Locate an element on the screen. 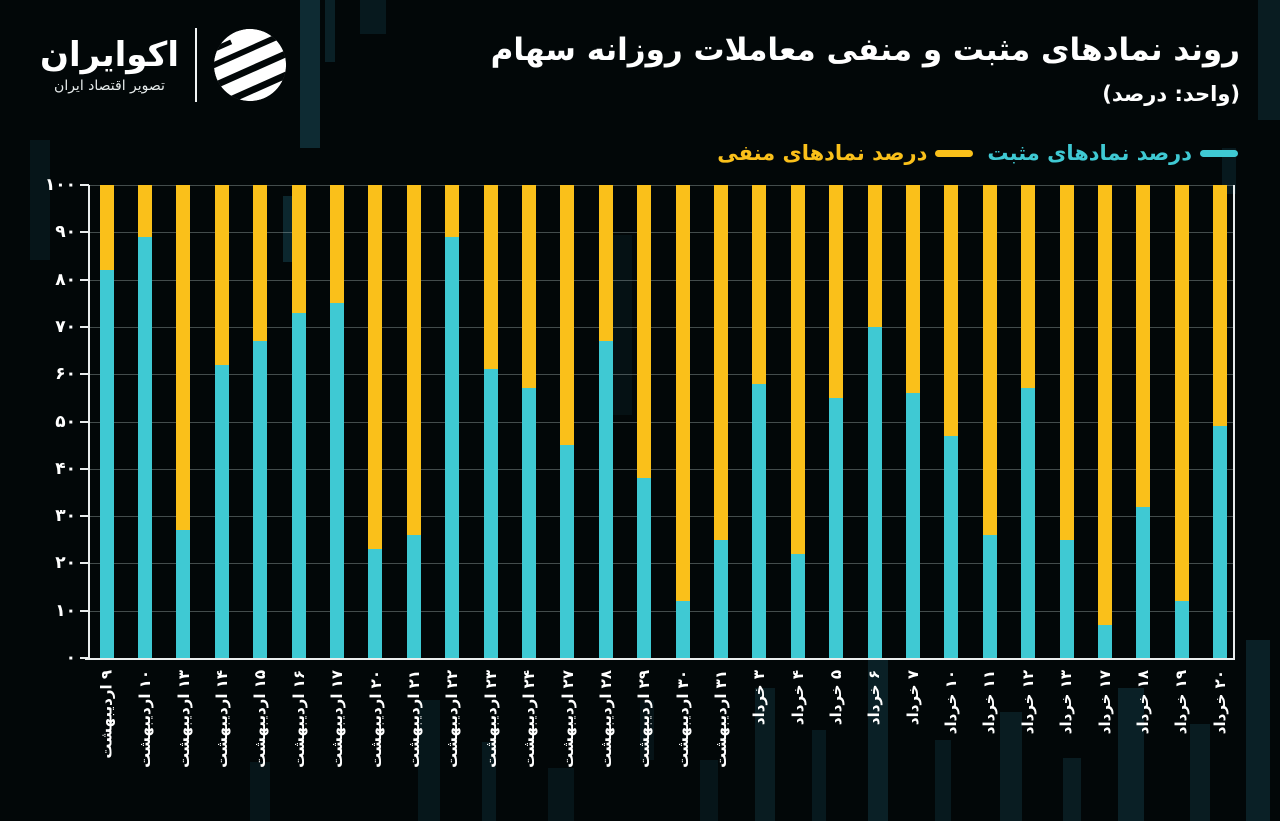 This screenshot has height=821, width=1280. x-axis-label: ۲۸ اردیبهشت is located at coordinates (605, 719).